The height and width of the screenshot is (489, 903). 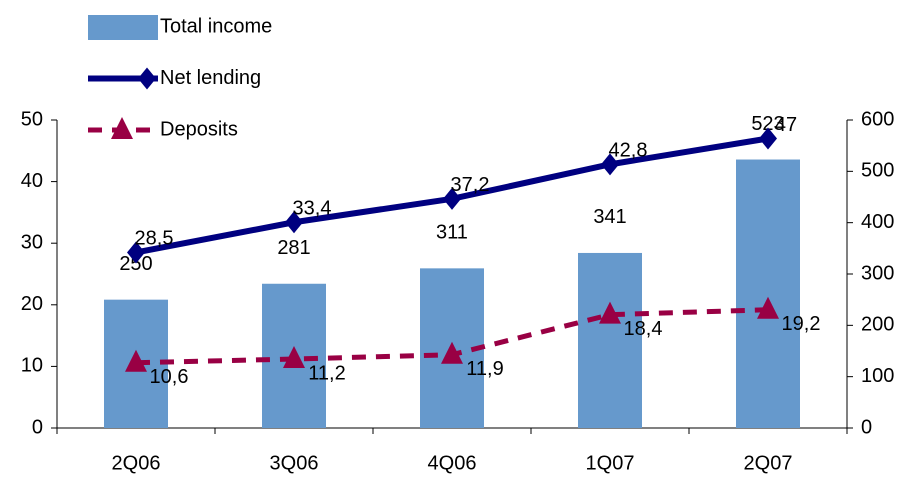 What do you see at coordinates (210, 78) in the screenshot?
I see `legend-label: Net lending` at bounding box center [210, 78].